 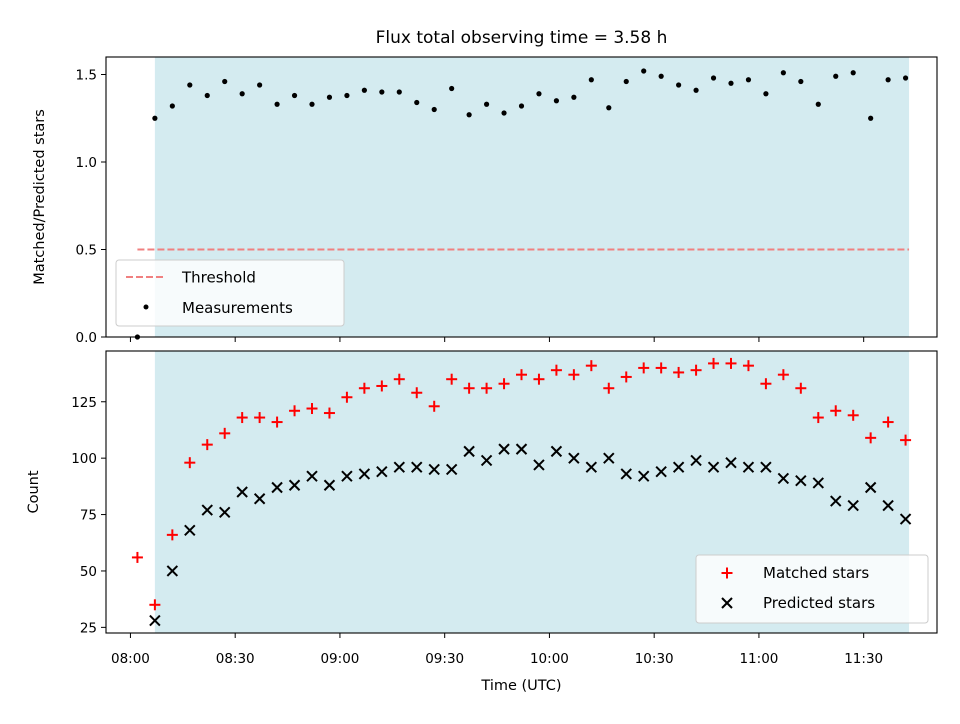 What do you see at coordinates (84, 459) in the screenshot?
I see `bottom-y-tick-label: 100` at bounding box center [84, 459].